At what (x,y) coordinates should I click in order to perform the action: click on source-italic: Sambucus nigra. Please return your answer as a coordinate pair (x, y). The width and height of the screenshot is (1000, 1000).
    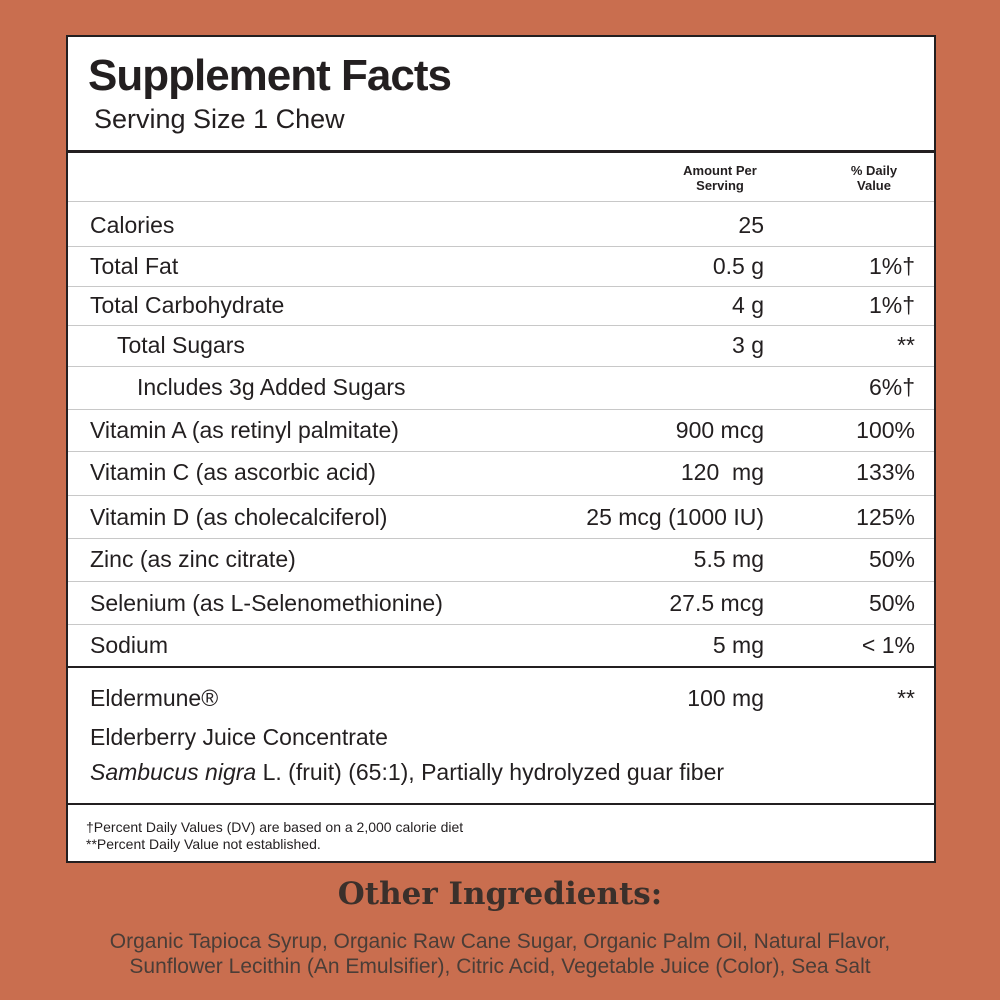
    Looking at the image, I should click on (173, 772).